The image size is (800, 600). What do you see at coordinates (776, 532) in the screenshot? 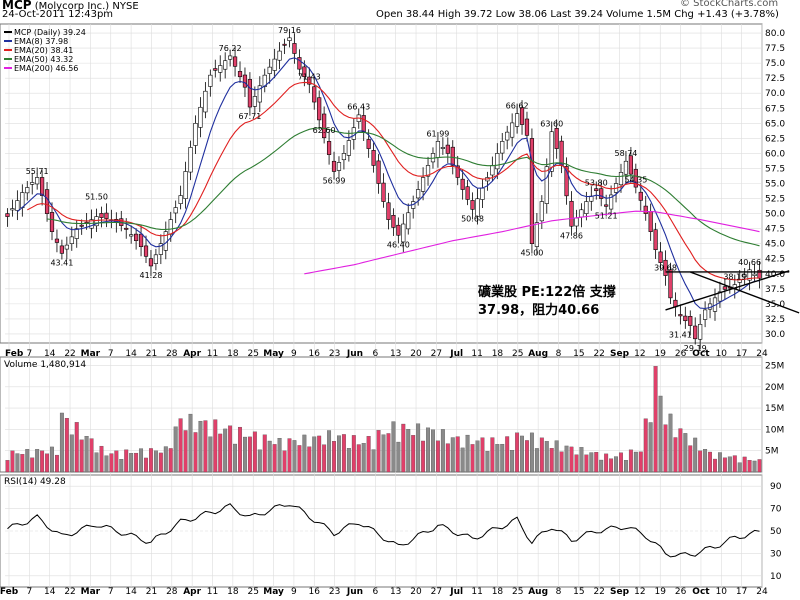
I see `rsi-tick-label: 50` at bounding box center [776, 532].